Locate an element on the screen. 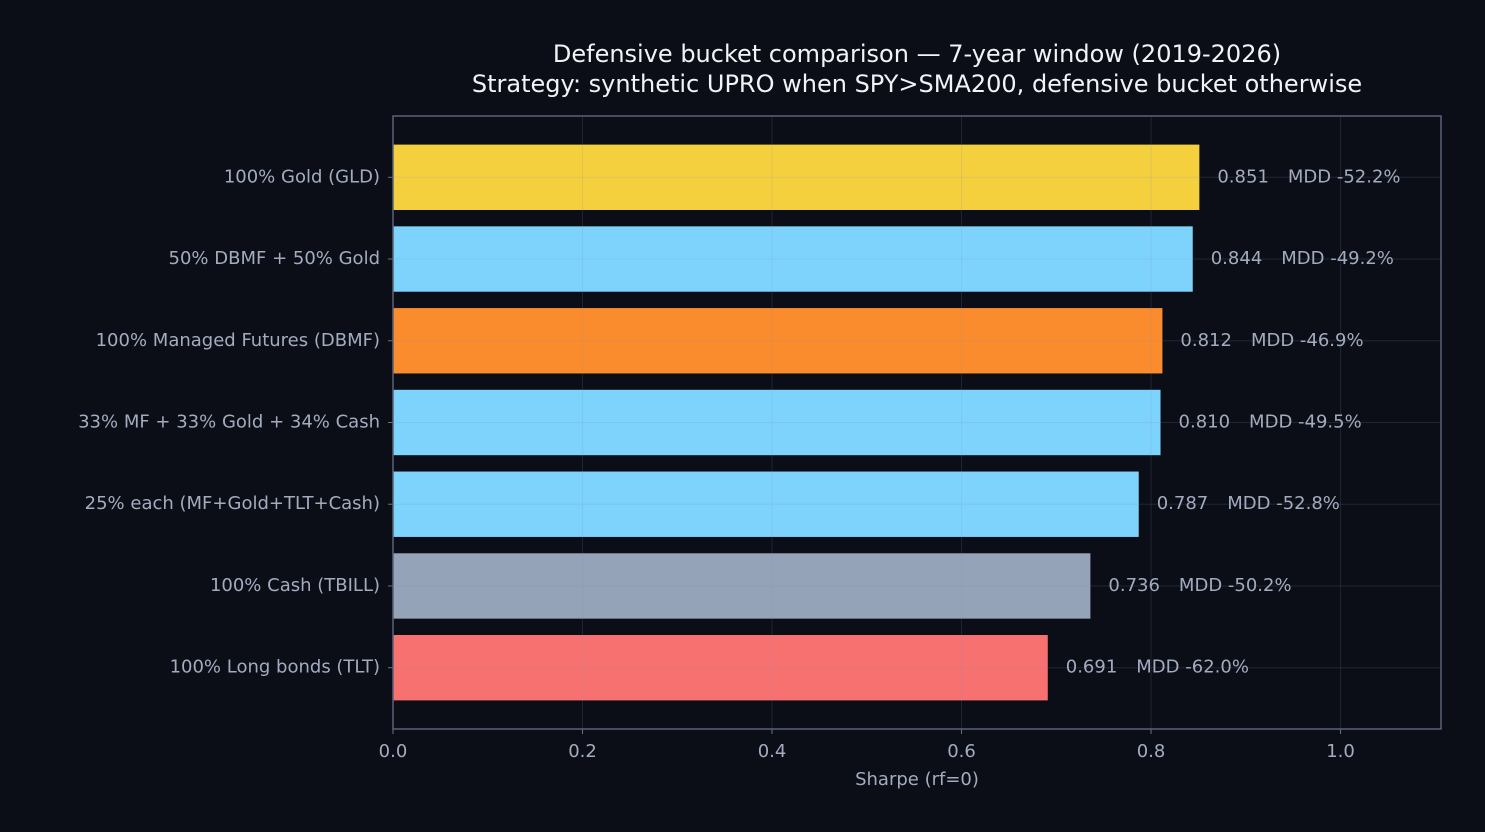  value-label: 0.787 is located at coordinates (1183, 503).